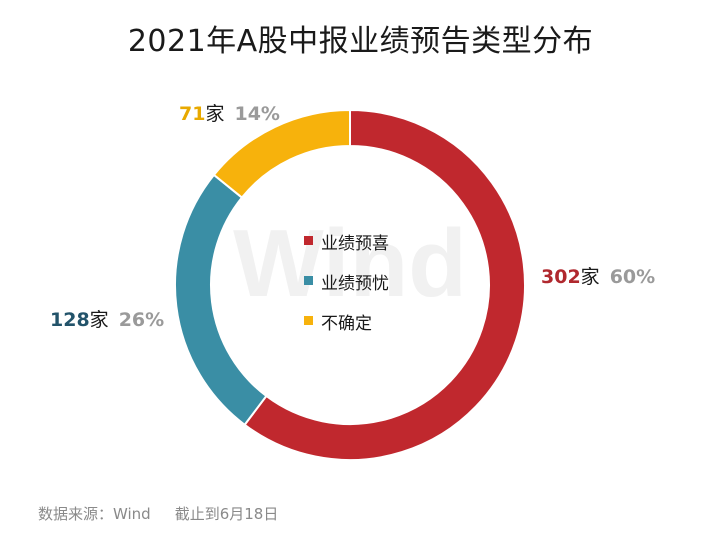  I want to click on count-negative: 128, so click(70, 320).